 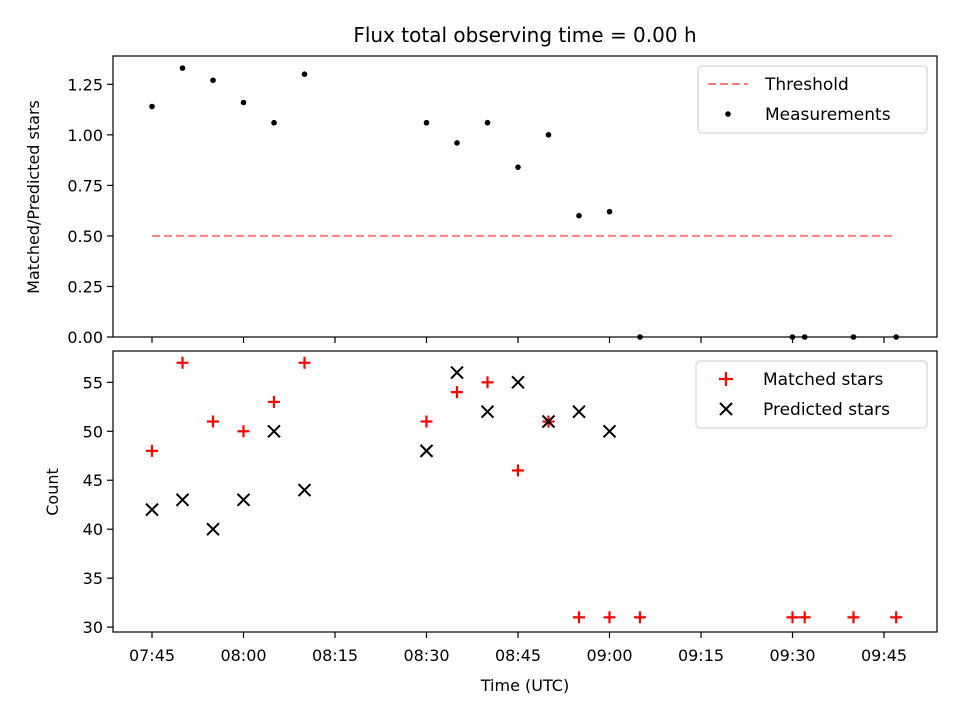 What do you see at coordinates (609, 655) in the screenshot?
I see `bottom-x-tick-label: 09:00` at bounding box center [609, 655].